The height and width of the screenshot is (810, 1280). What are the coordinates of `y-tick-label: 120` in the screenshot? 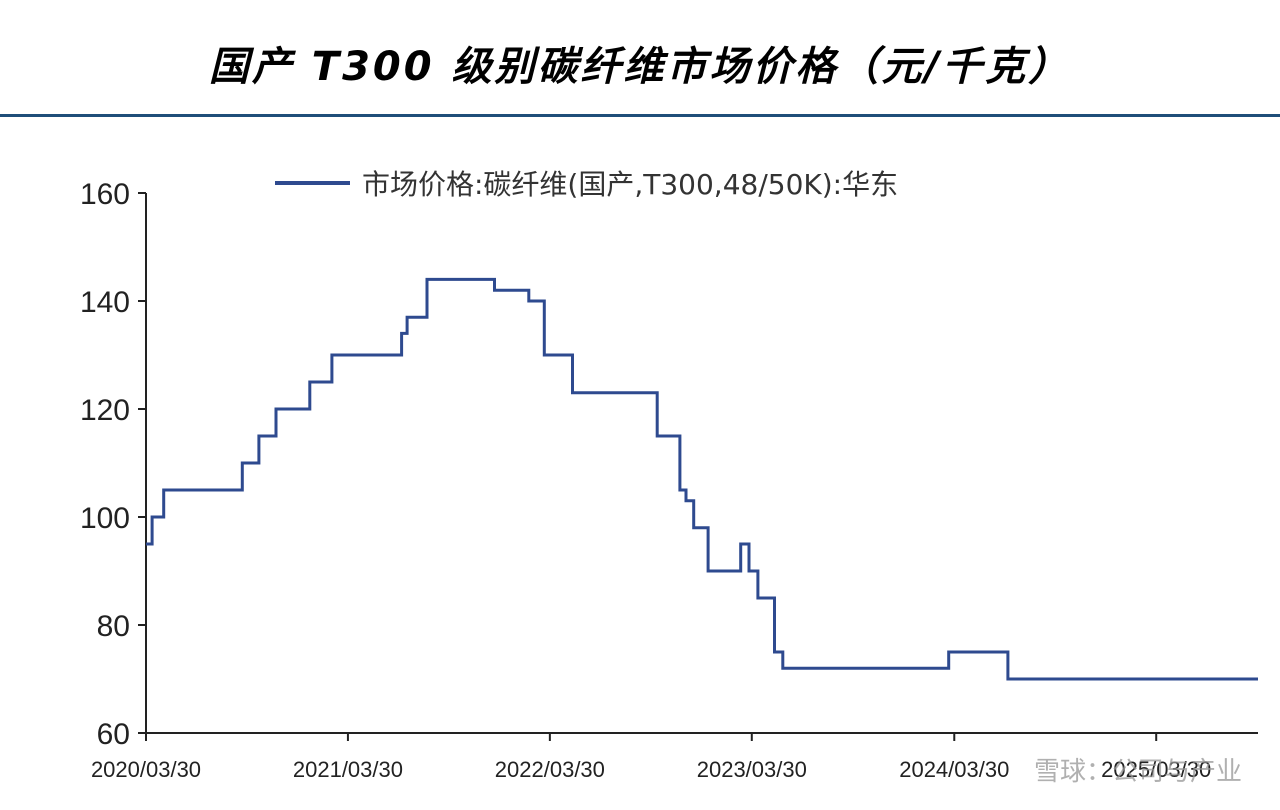 It's located at (105, 410).